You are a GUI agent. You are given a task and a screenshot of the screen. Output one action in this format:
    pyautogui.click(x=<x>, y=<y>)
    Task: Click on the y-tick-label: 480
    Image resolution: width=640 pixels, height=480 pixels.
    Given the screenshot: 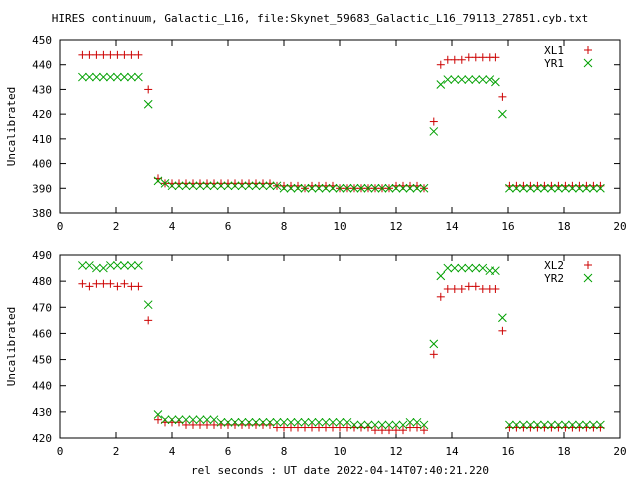 What is the action you would take?
    pyautogui.click(x=42, y=281)
    